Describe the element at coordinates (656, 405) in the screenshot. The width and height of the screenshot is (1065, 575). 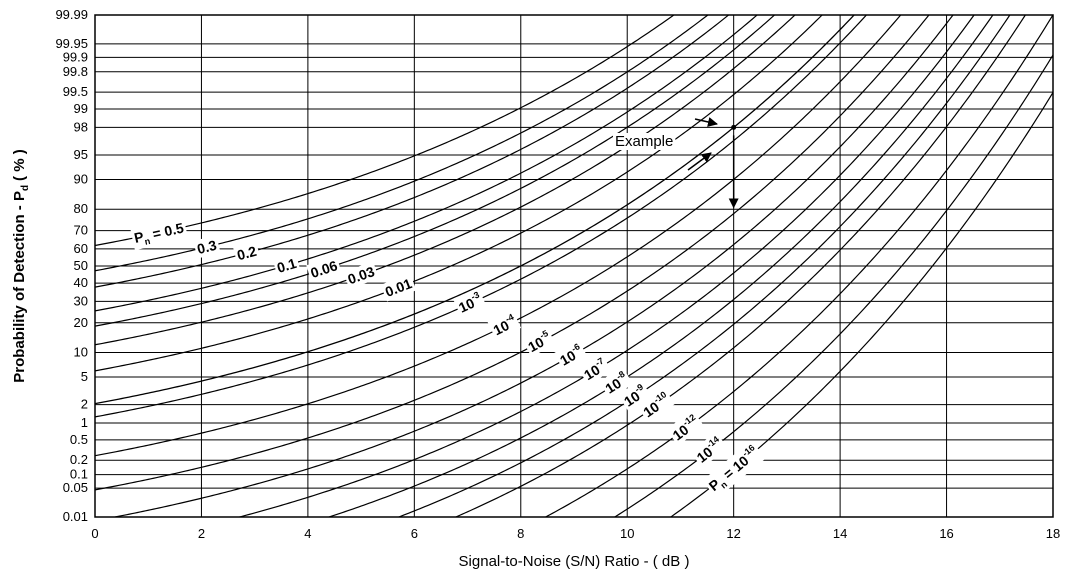
I see `curve-label-14: 10-10` at that location.